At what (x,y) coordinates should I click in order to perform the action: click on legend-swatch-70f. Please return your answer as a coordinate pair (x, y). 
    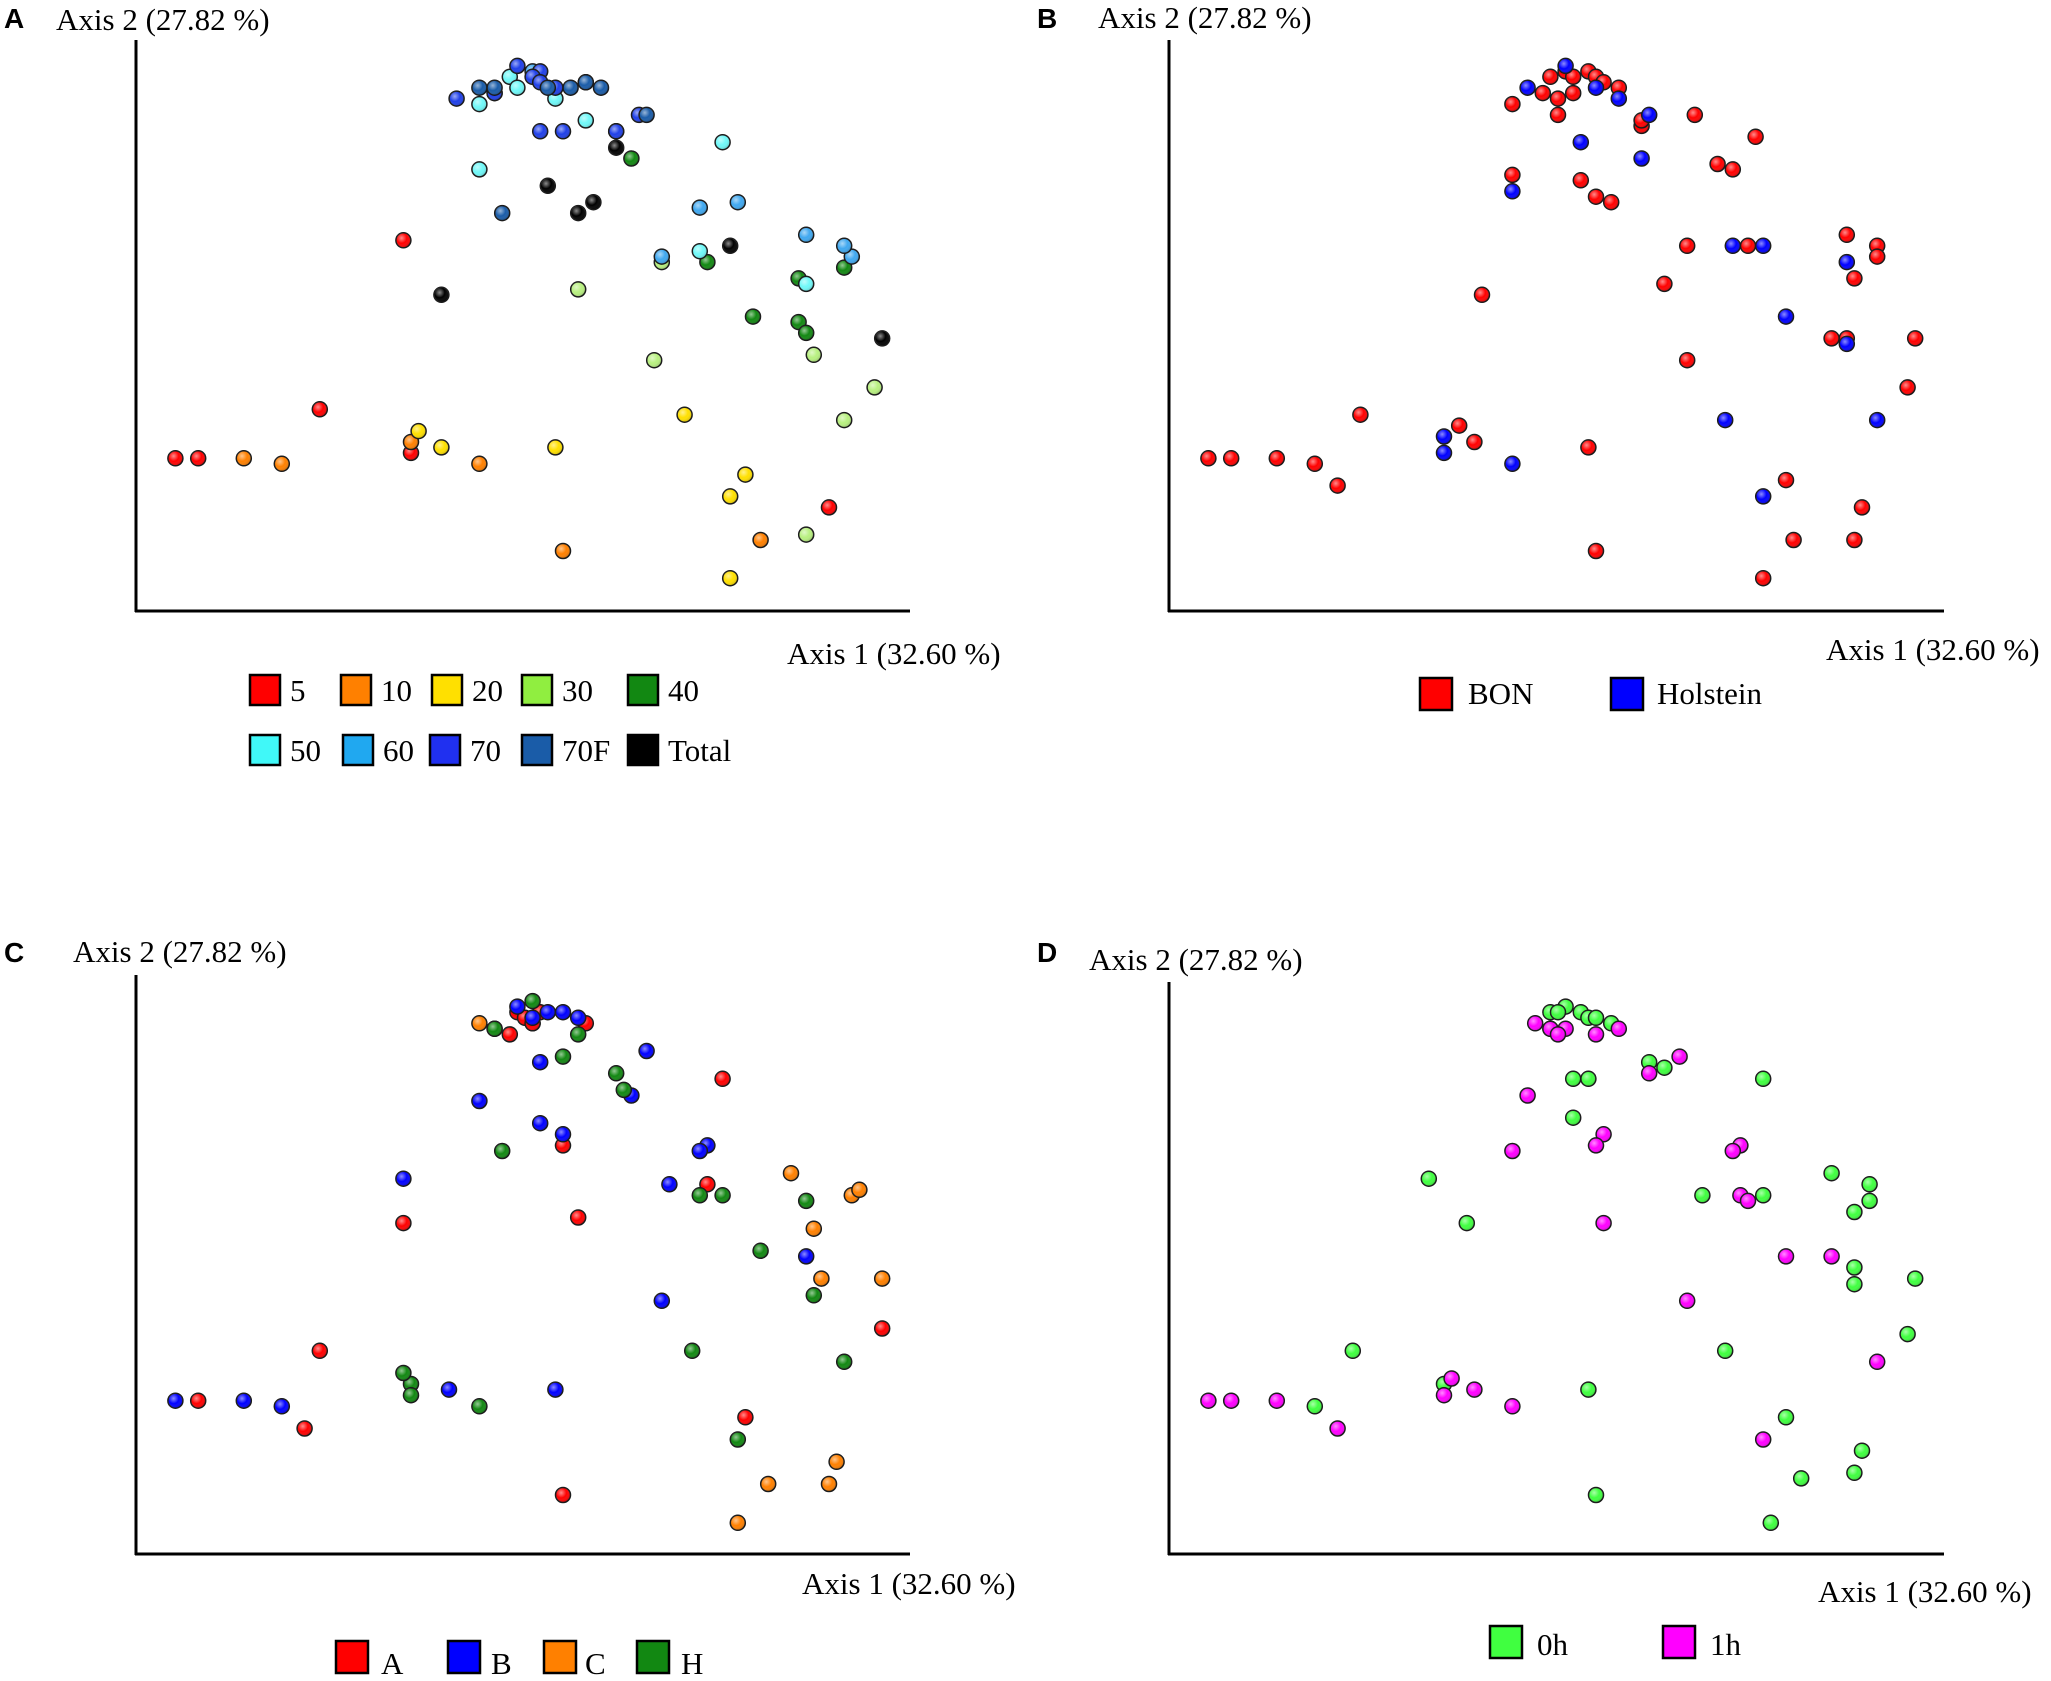
    Looking at the image, I should click on (537, 750).